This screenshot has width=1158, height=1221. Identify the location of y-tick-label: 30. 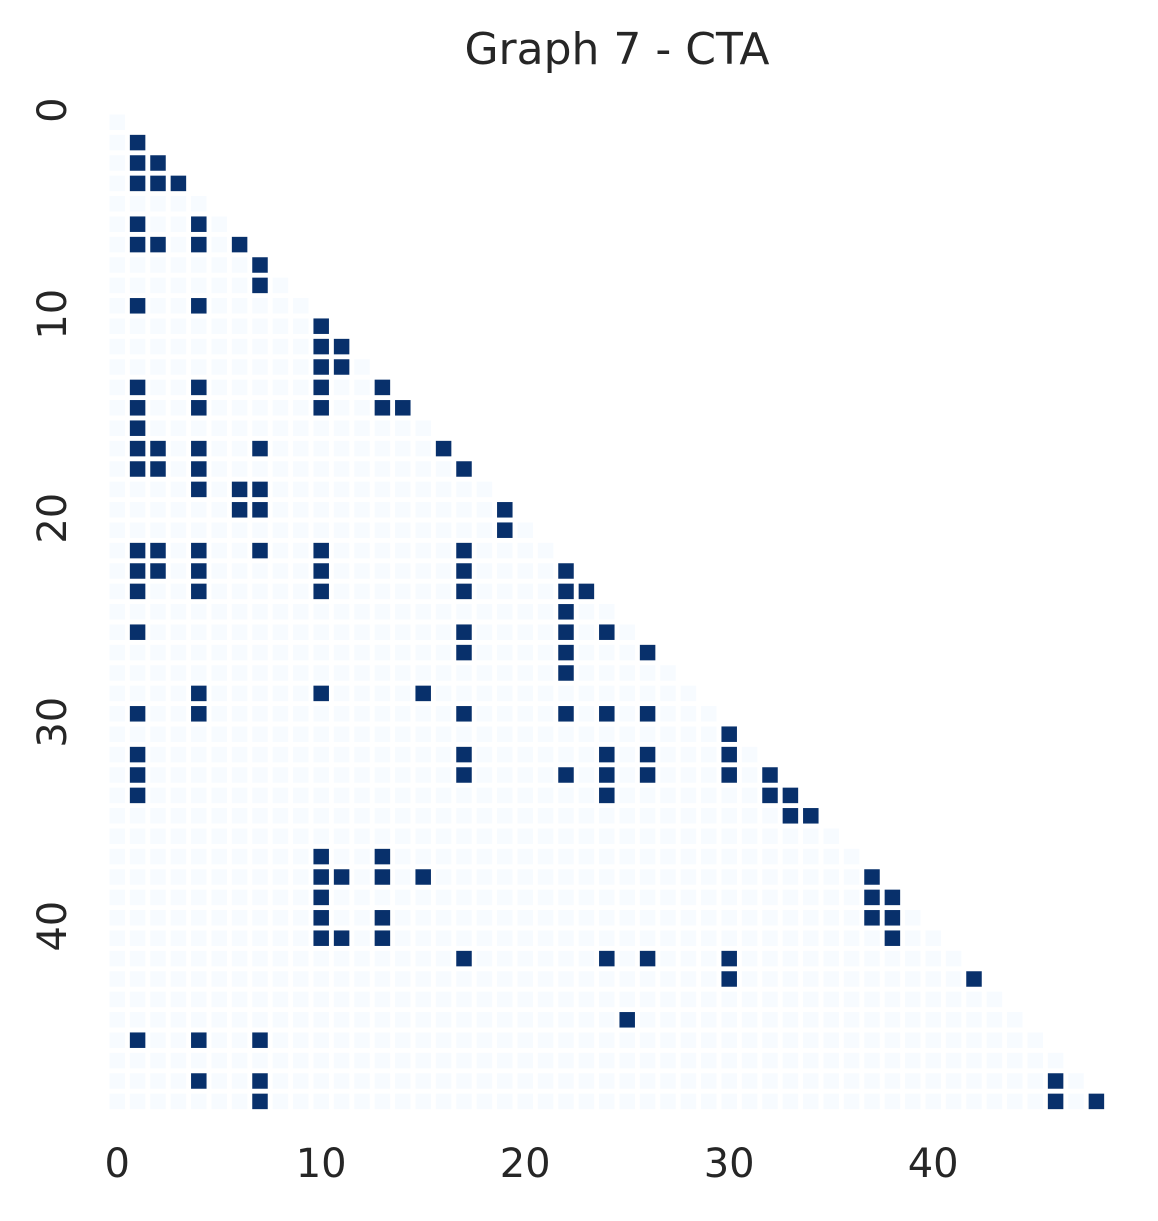
(53, 722).